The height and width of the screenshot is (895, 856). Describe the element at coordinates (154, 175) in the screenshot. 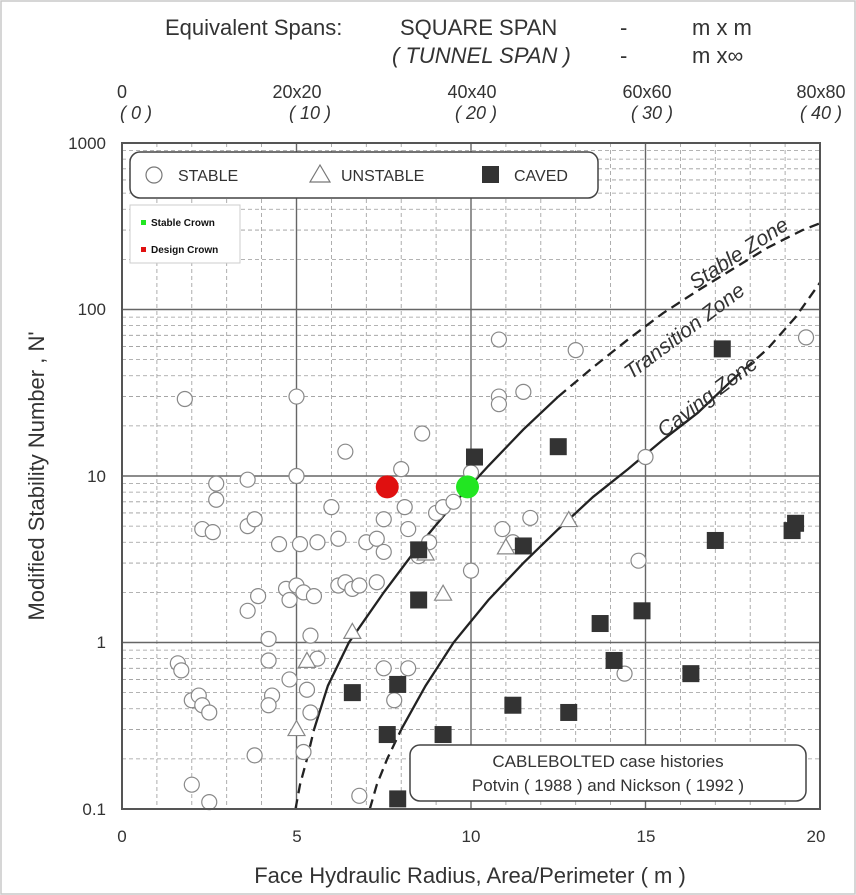

I see `legend-stable-marker` at that location.